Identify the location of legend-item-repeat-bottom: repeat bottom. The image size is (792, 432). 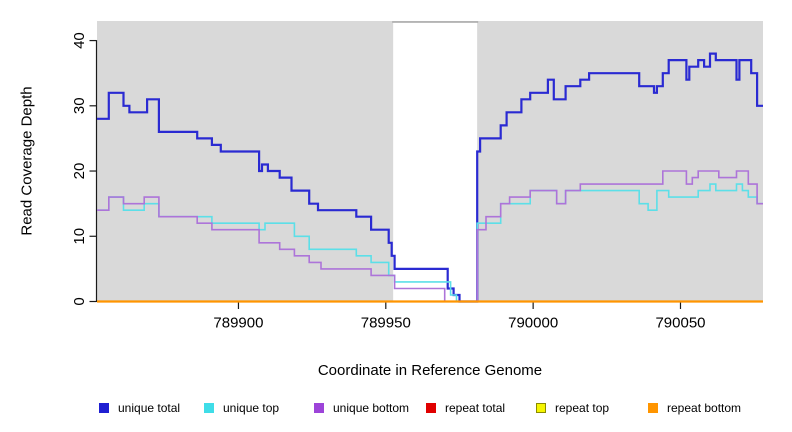
(694, 408).